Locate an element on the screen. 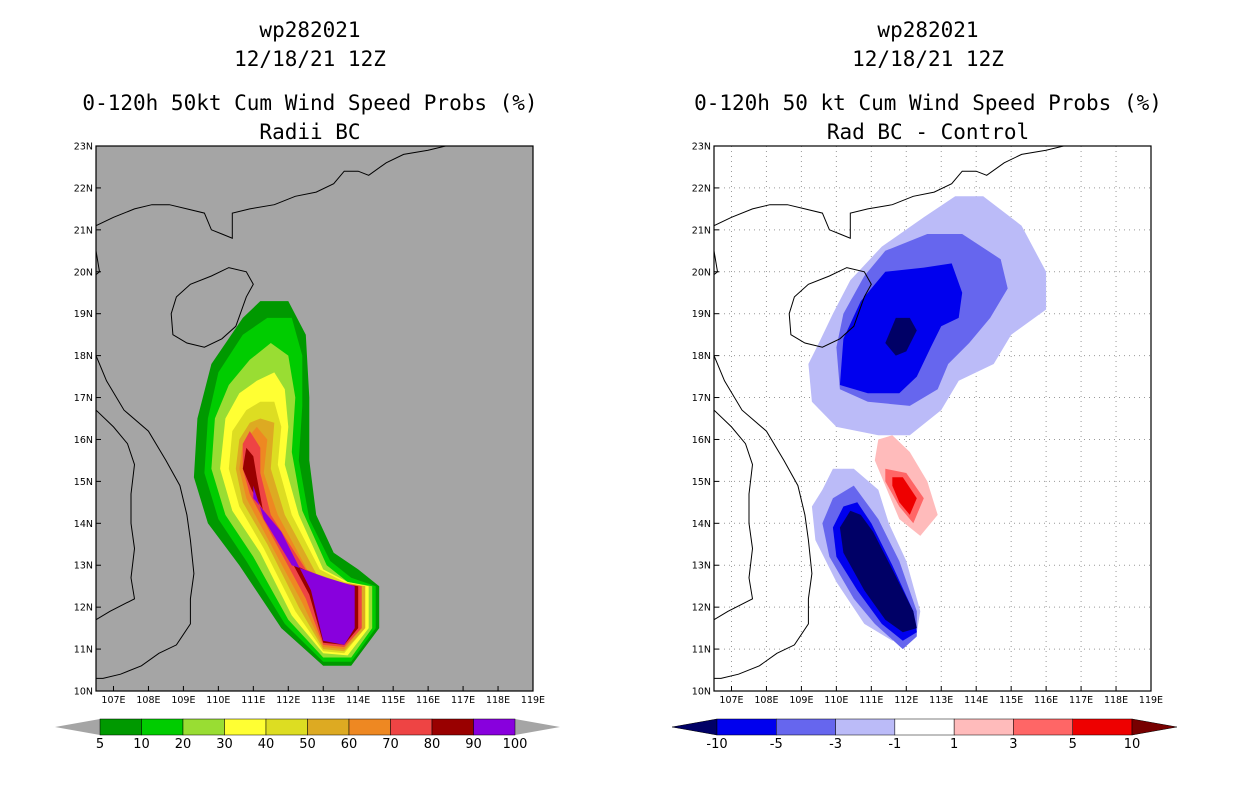 This screenshot has width=1236, height=800. colorbar-label: -3 is located at coordinates (836, 744).